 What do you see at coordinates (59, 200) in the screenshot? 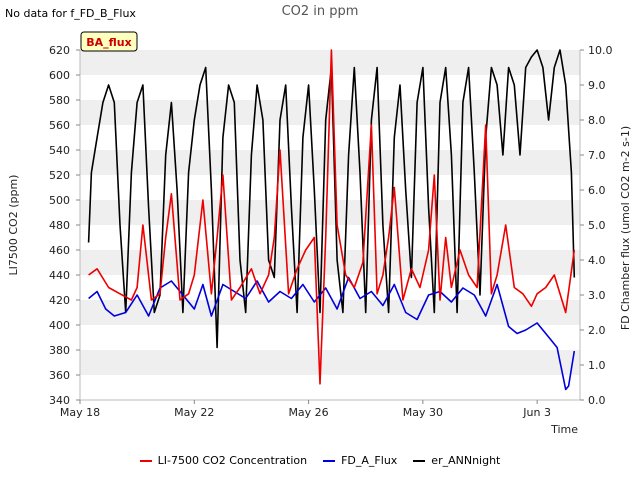
I see `left-tick-label: 500` at bounding box center [59, 200].